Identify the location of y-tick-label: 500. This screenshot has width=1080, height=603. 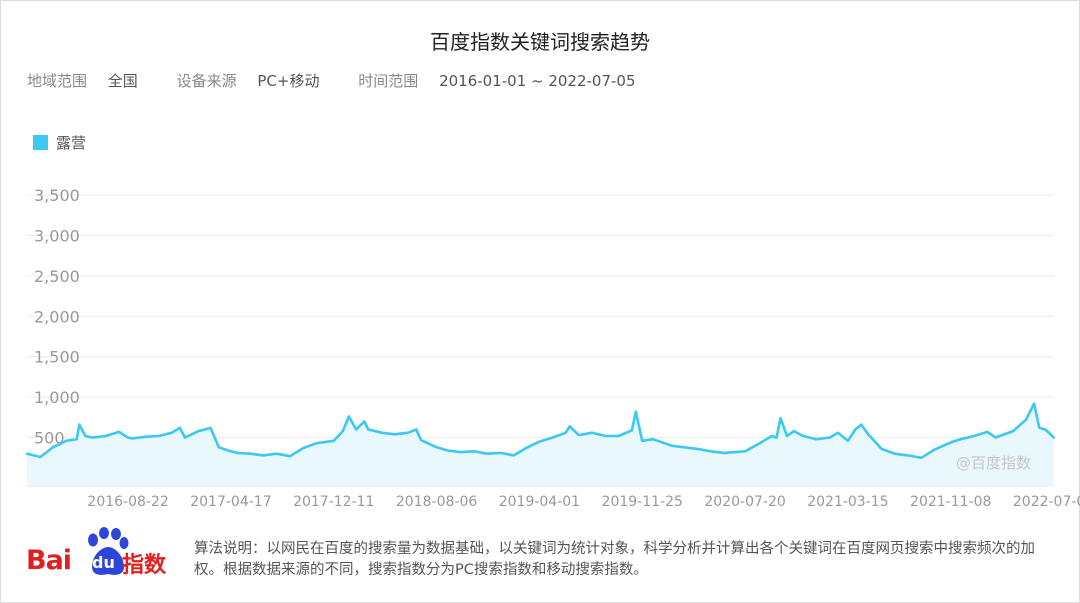
(49, 438).